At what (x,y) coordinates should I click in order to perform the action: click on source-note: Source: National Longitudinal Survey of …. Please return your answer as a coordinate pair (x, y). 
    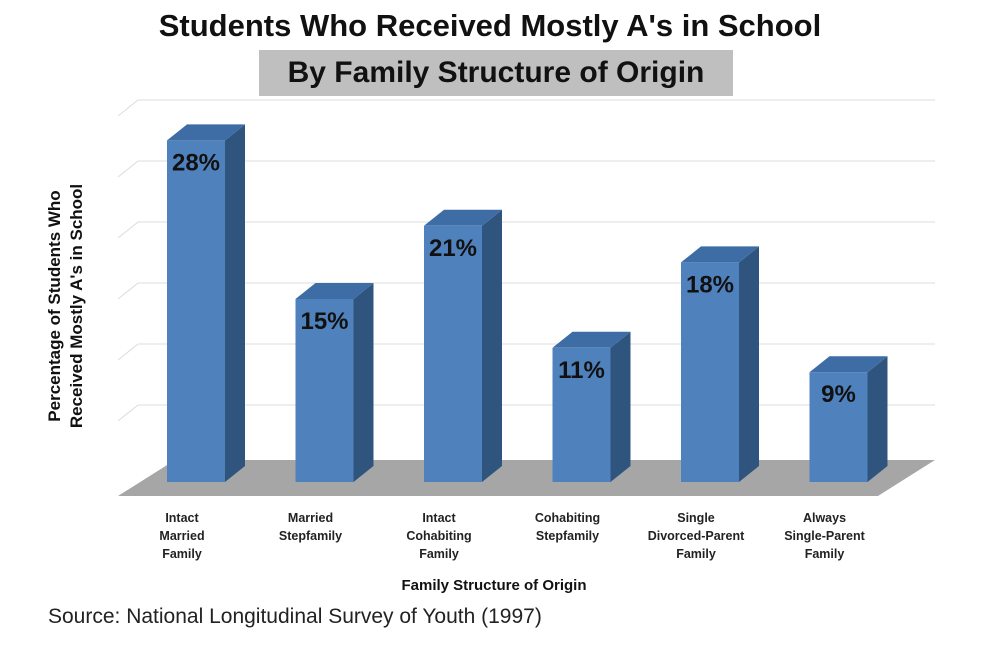
    Looking at the image, I should click on (295, 616).